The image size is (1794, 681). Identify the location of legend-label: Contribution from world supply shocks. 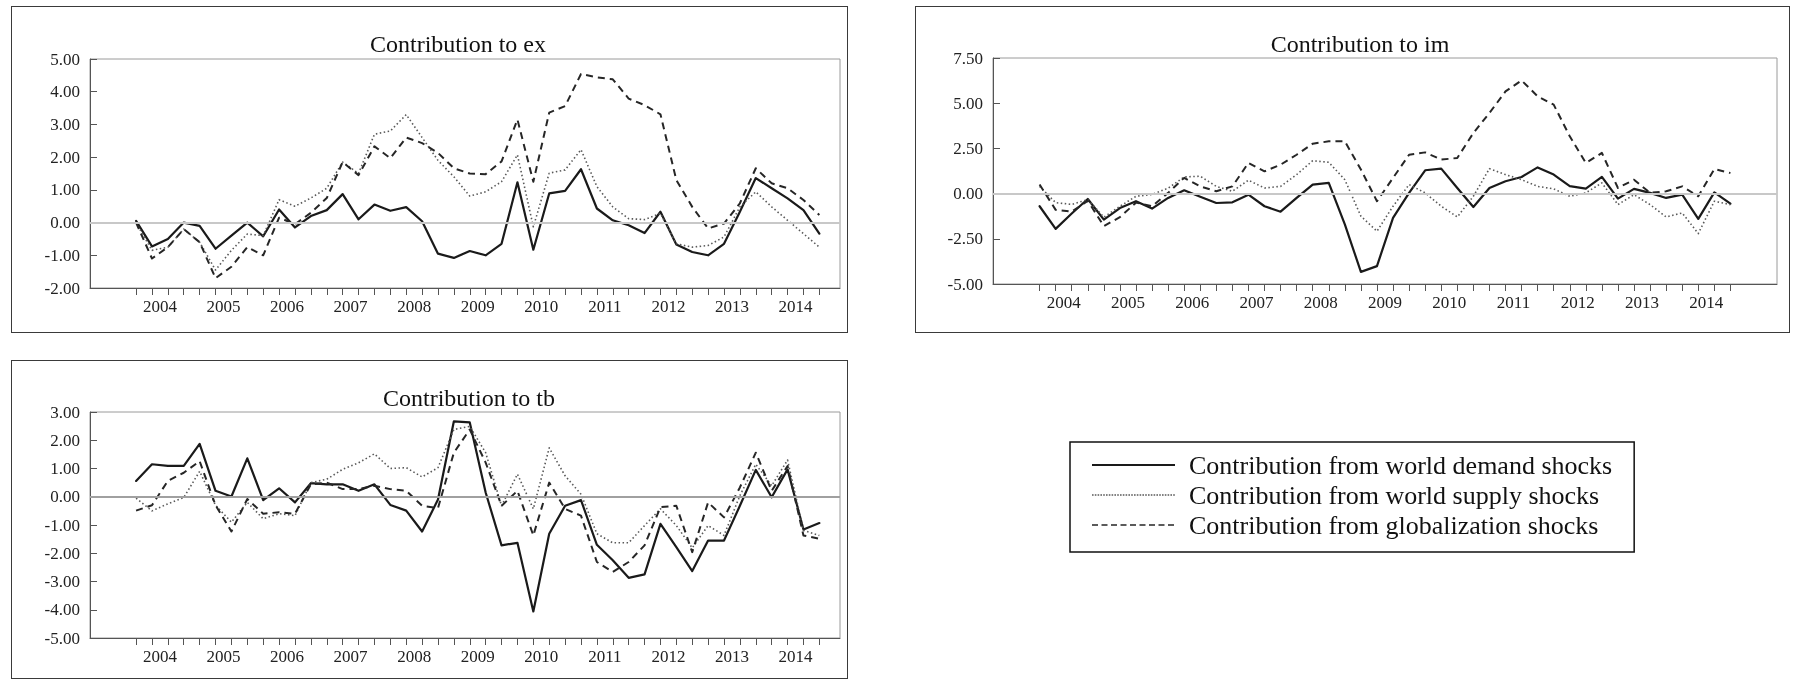
(1394, 495).